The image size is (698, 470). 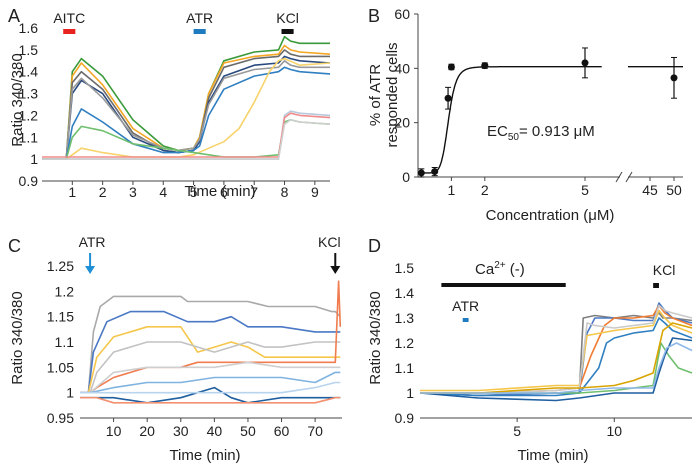 What do you see at coordinates (674, 190) in the screenshot?
I see `panel-b-x-tick-label: 50` at bounding box center [674, 190].